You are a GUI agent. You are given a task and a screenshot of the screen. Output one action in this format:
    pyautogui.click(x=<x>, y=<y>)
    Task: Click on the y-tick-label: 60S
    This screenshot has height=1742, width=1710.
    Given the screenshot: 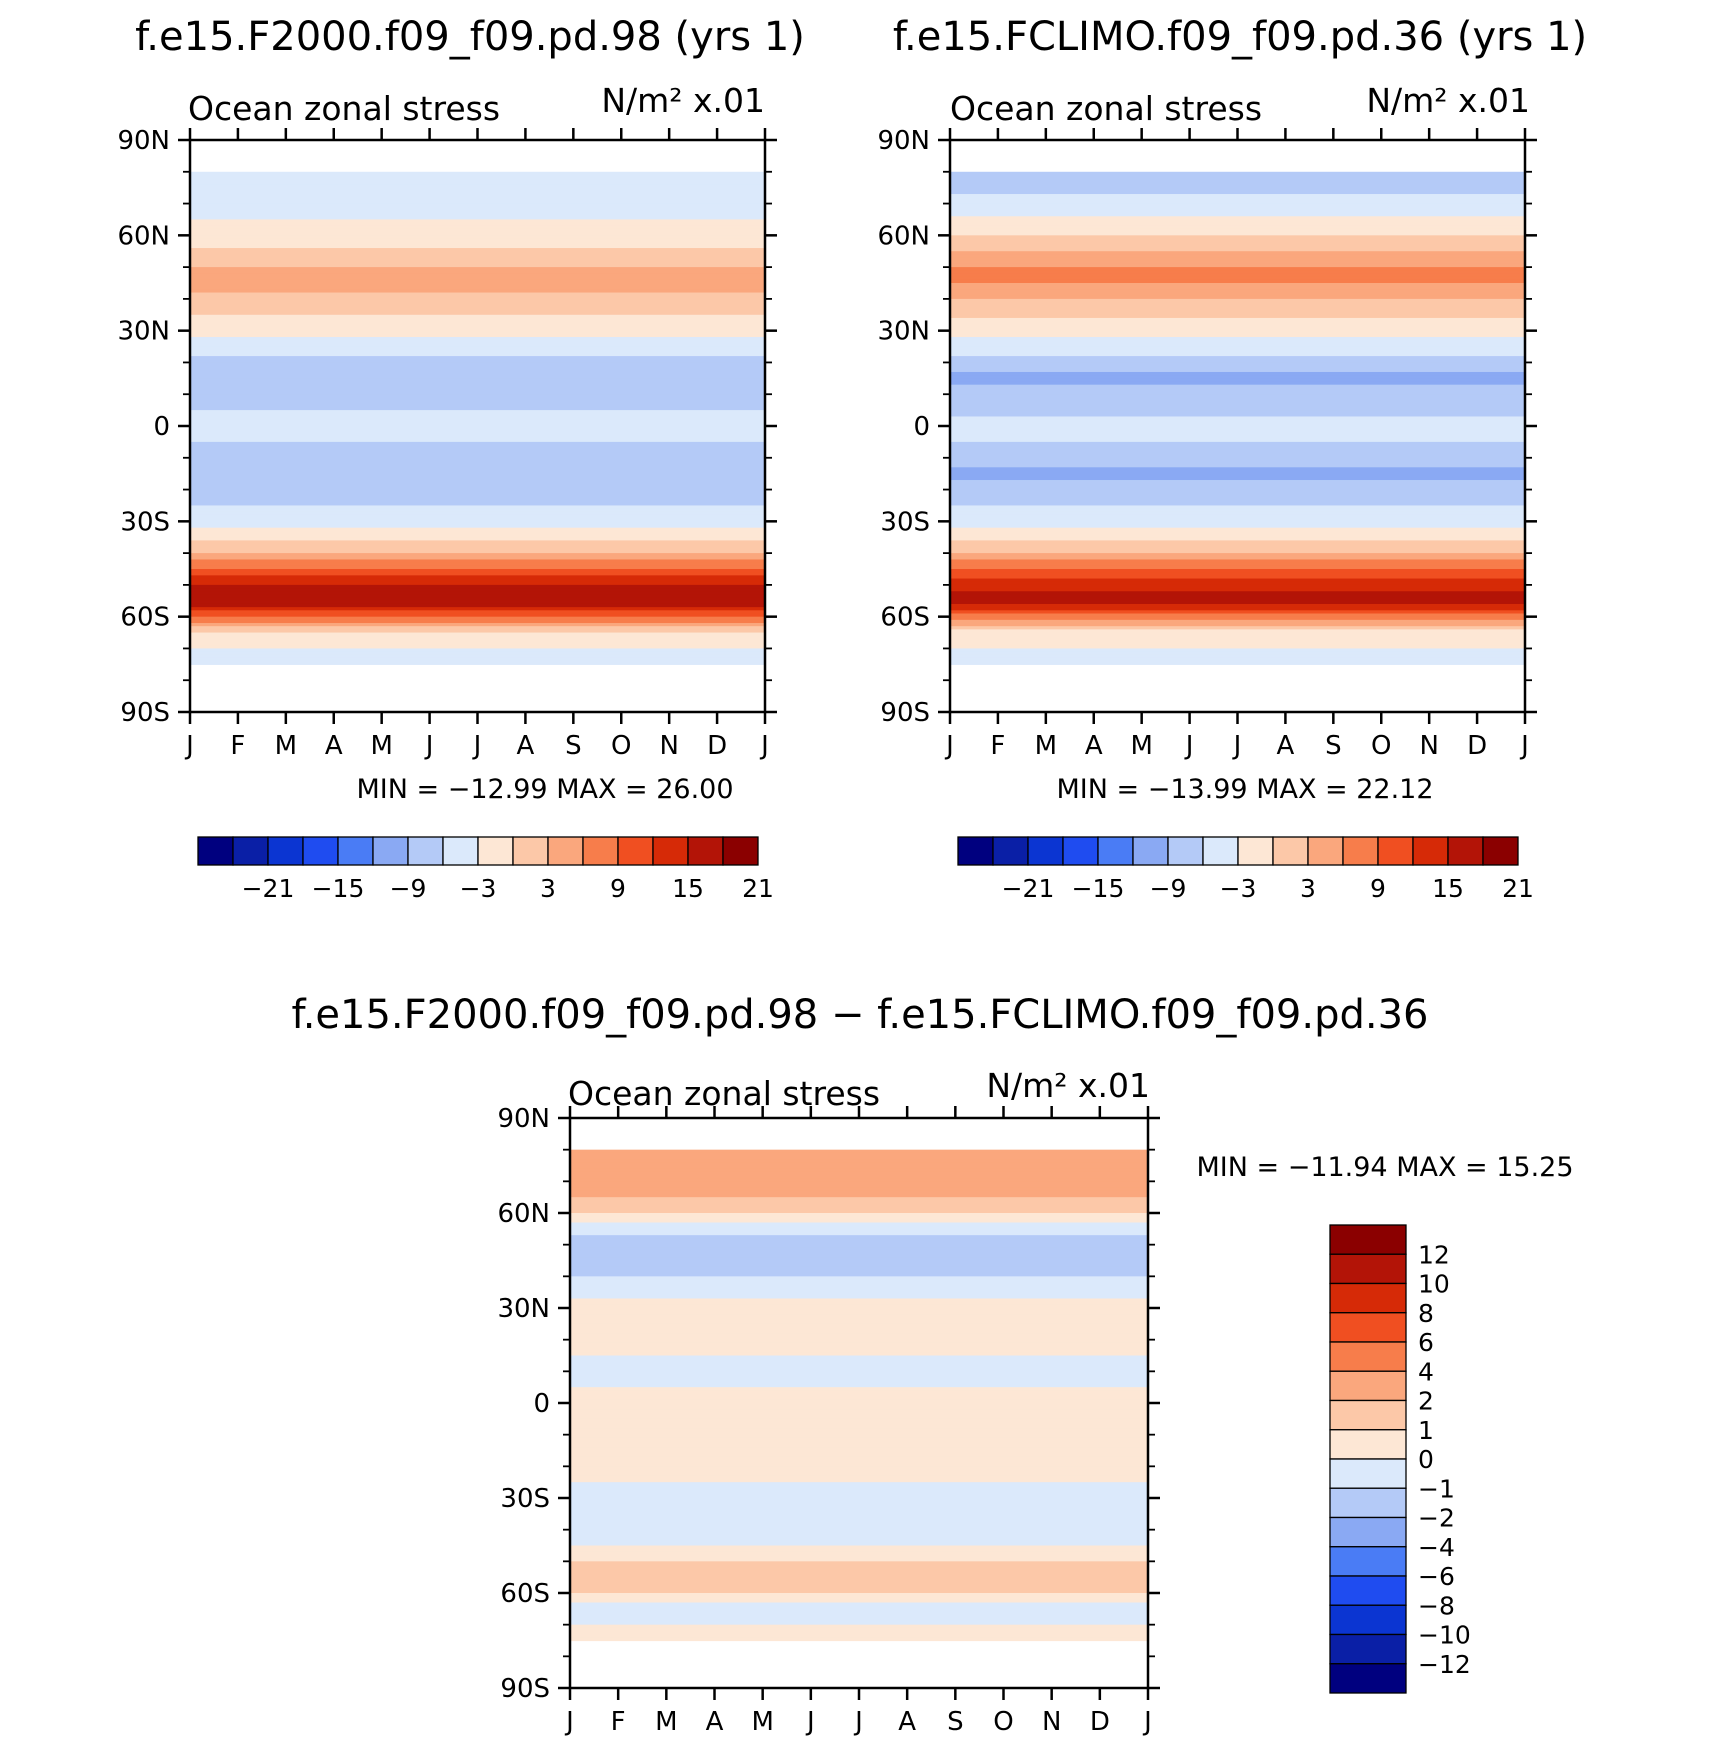 What is the action you would take?
    pyautogui.click(x=145, y=618)
    